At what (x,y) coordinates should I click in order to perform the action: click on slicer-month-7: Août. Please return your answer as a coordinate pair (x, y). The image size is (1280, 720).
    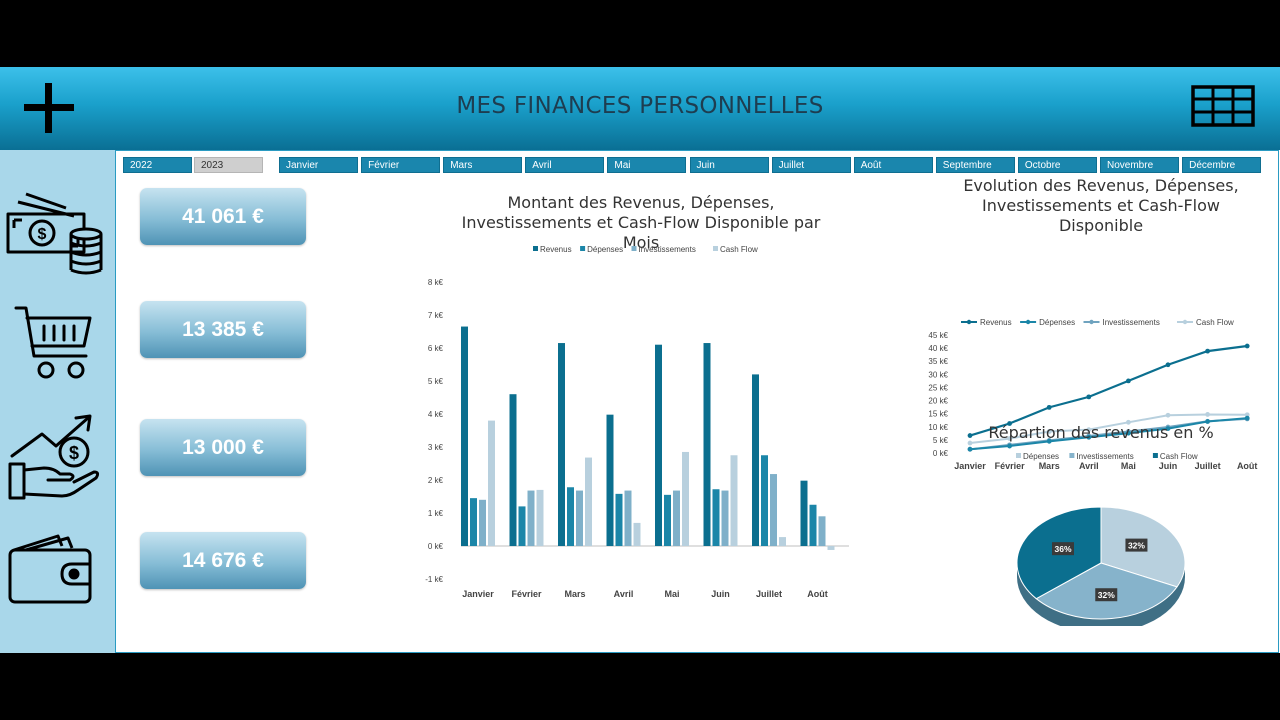
    Looking at the image, I should click on (893, 165).